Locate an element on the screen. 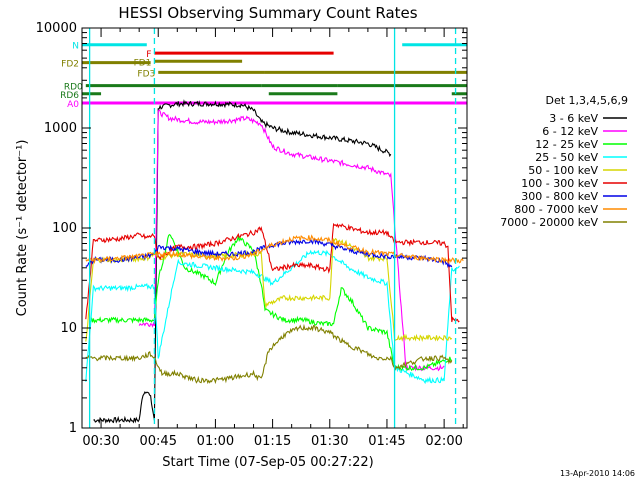  legend-label: 3 - 6 keV is located at coordinates (573, 118).